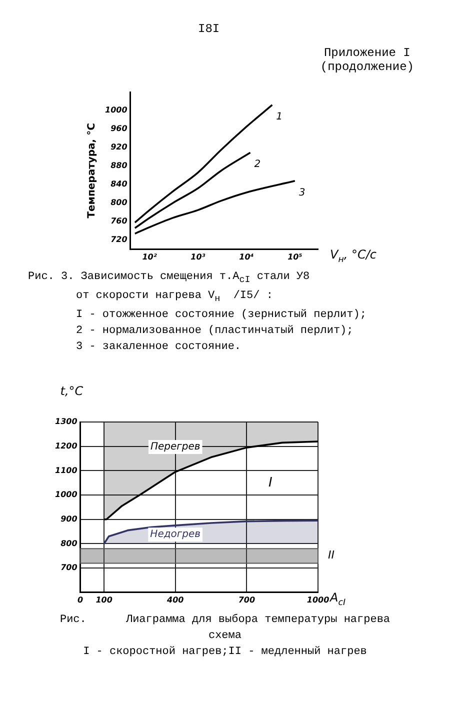 Image resolution: width=450 pixels, height=706 pixels. What do you see at coordinates (209, 29) in the screenshot?
I see `text: I8I` at bounding box center [209, 29].